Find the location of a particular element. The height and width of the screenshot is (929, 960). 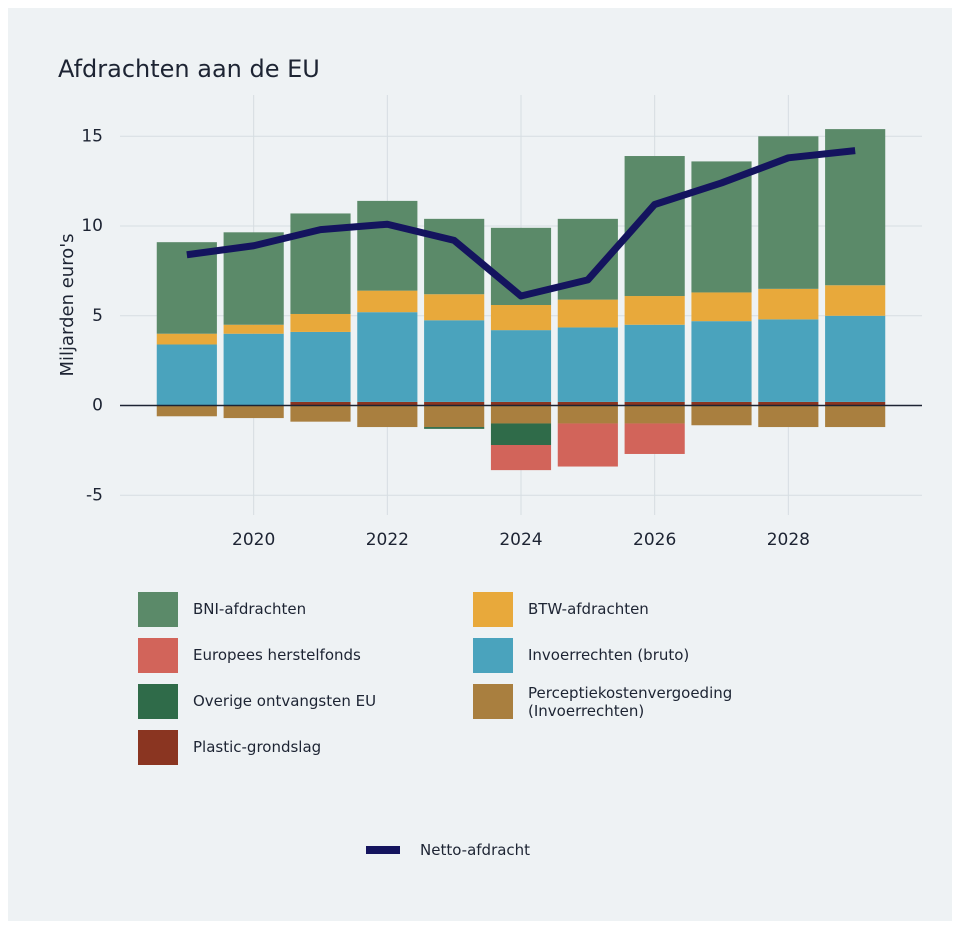

y-tick-label: 15 is located at coordinates (92, 136).